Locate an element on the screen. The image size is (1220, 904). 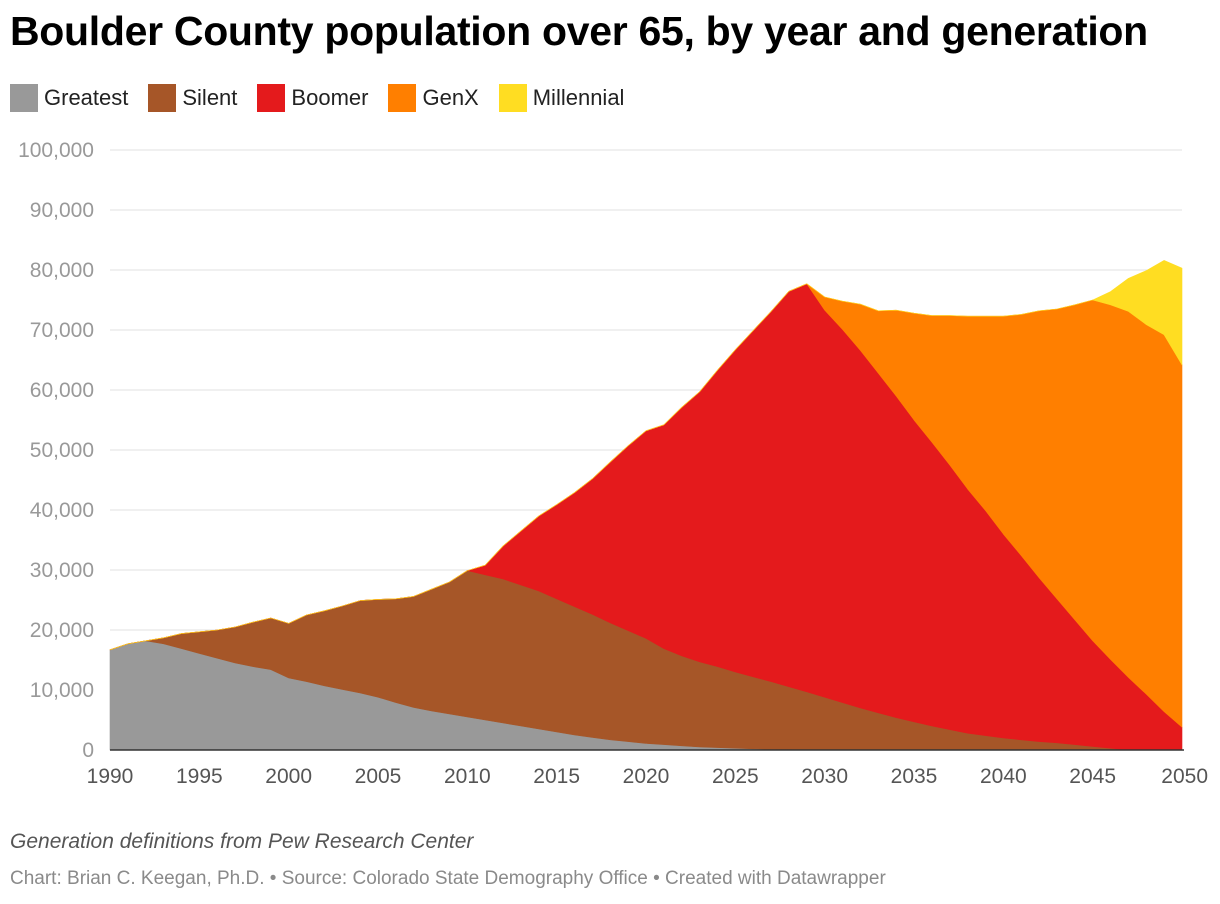
y-tick-label: 50,000 is located at coordinates (62, 450).